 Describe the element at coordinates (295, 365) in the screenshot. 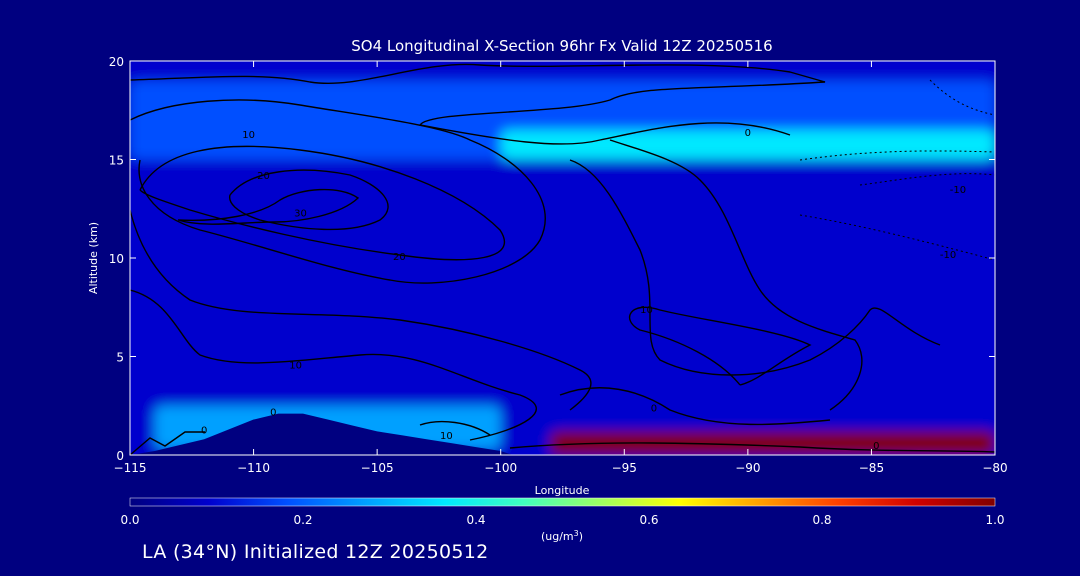

I see `contour-label-4: 10` at that location.